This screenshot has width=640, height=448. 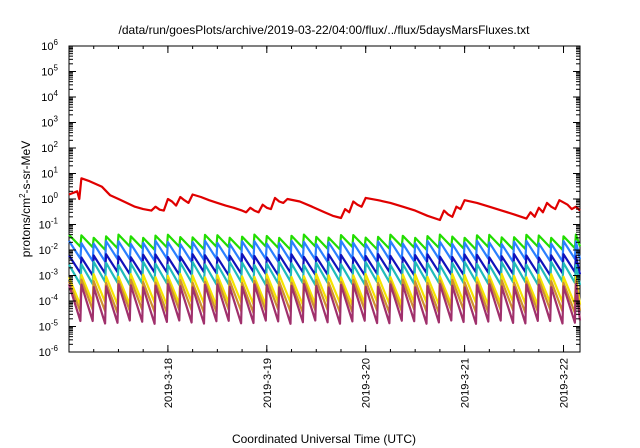 What do you see at coordinates (268, 383) in the screenshot?
I see `x-tick-label: 2019-3-19` at bounding box center [268, 383].